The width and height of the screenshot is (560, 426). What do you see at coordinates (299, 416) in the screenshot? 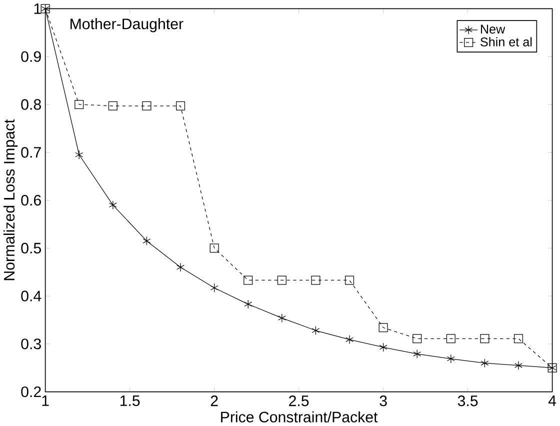
I see `x-axis-title: Price Constraint/Packet` at bounding box center [299, 416].